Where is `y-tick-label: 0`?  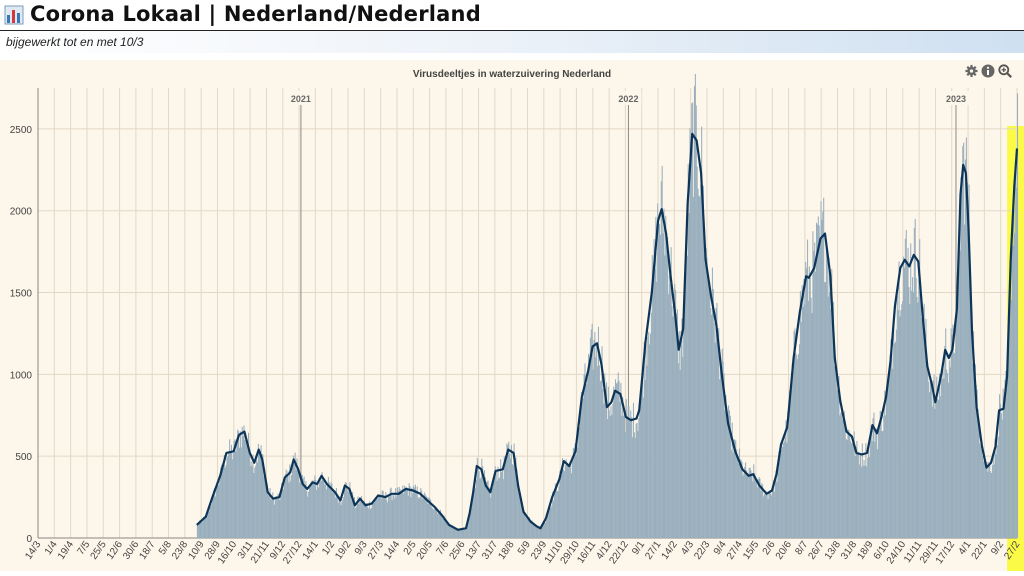 y-tick-label: 0 is located at coordinates (29, 539).